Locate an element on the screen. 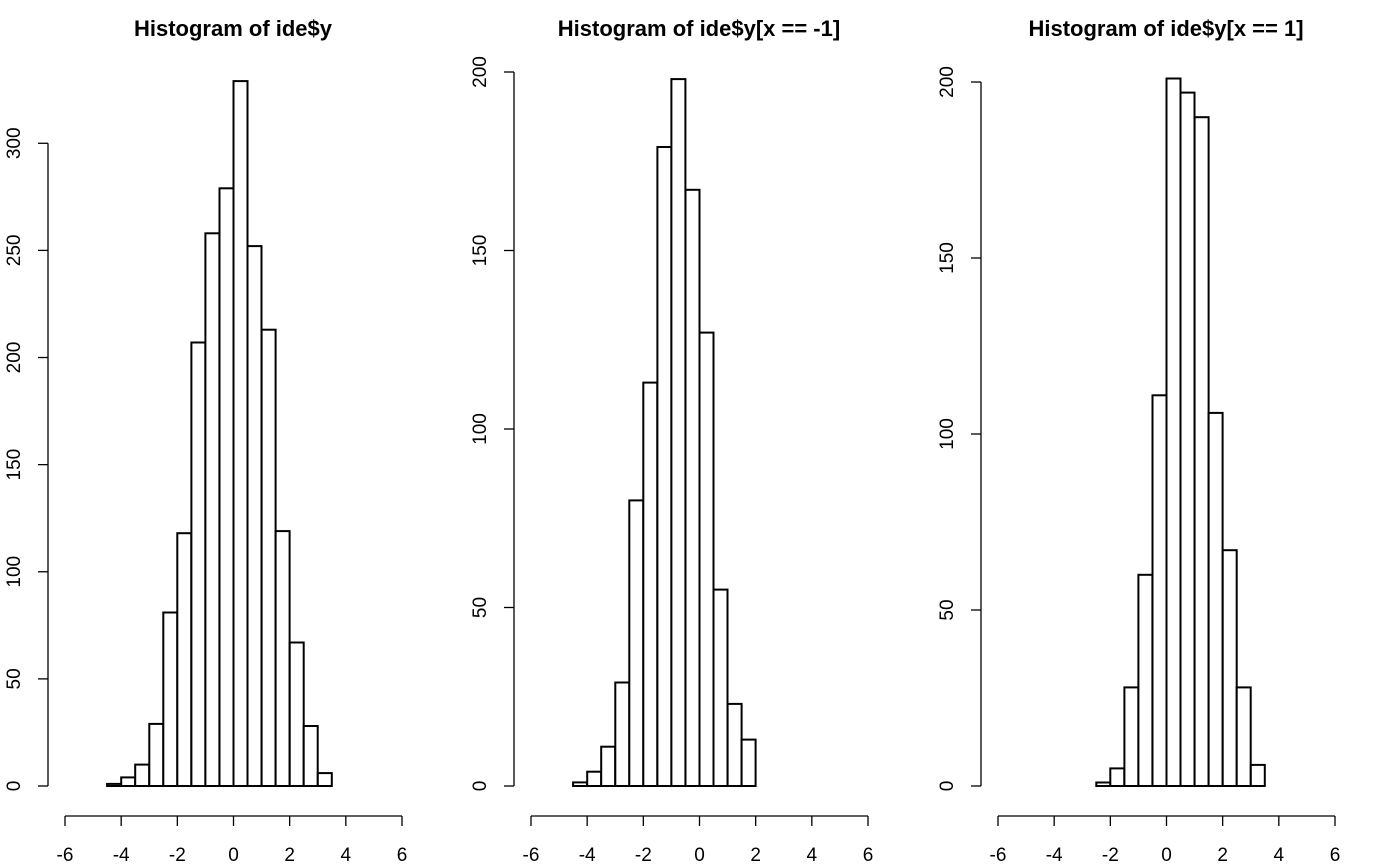 This screenshot has width=1400, height=866. y-tick-label: 300 is located at coordinates (14, 143).